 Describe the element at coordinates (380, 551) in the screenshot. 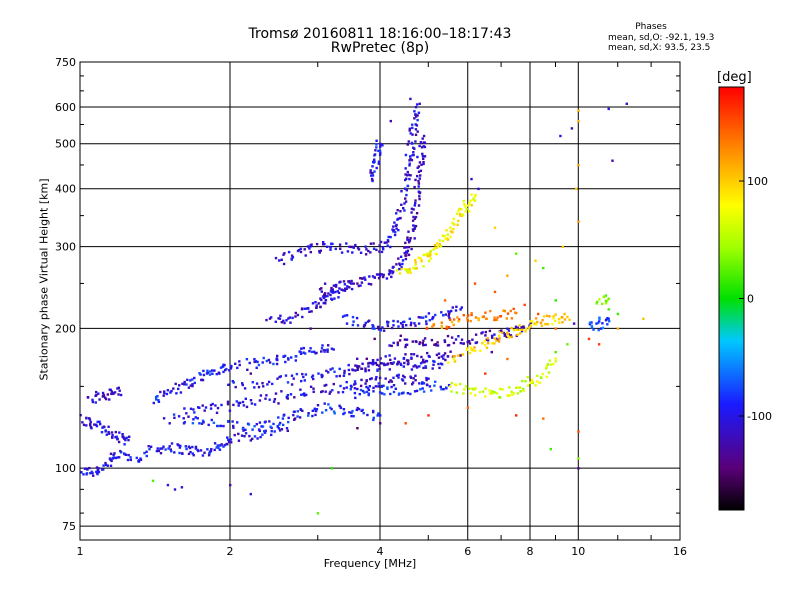

I see `x-tick-label: 4` at that location.